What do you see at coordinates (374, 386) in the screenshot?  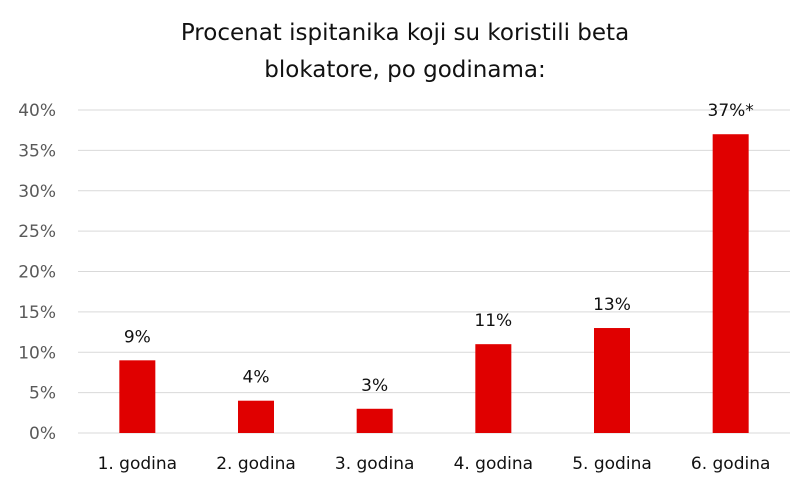 I see `data-label: 3%` at bounding box center [374, 386].